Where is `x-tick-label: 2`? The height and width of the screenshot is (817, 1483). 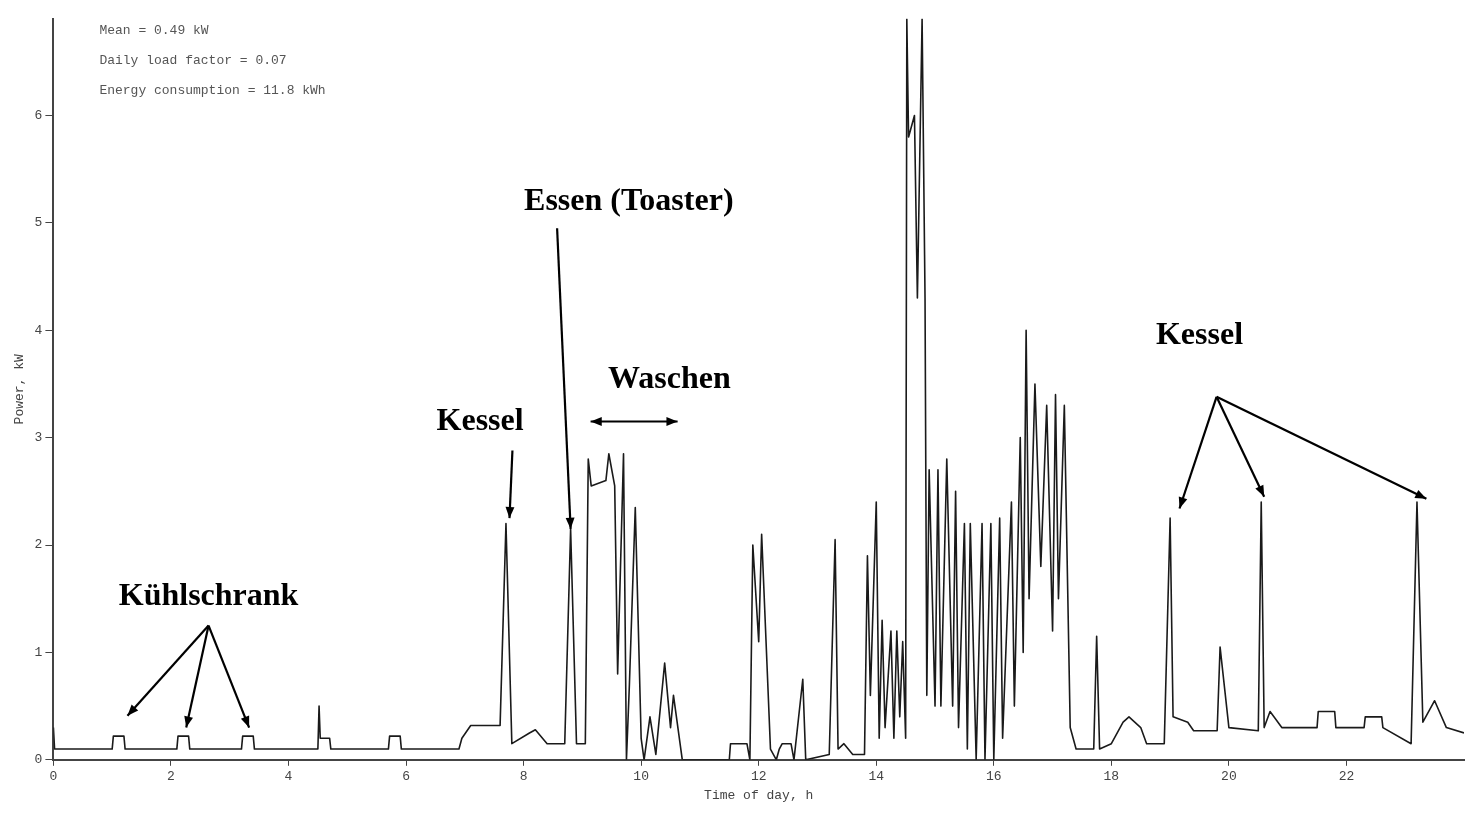 x-tick-label: 2 is located at coordinates (171, 777).